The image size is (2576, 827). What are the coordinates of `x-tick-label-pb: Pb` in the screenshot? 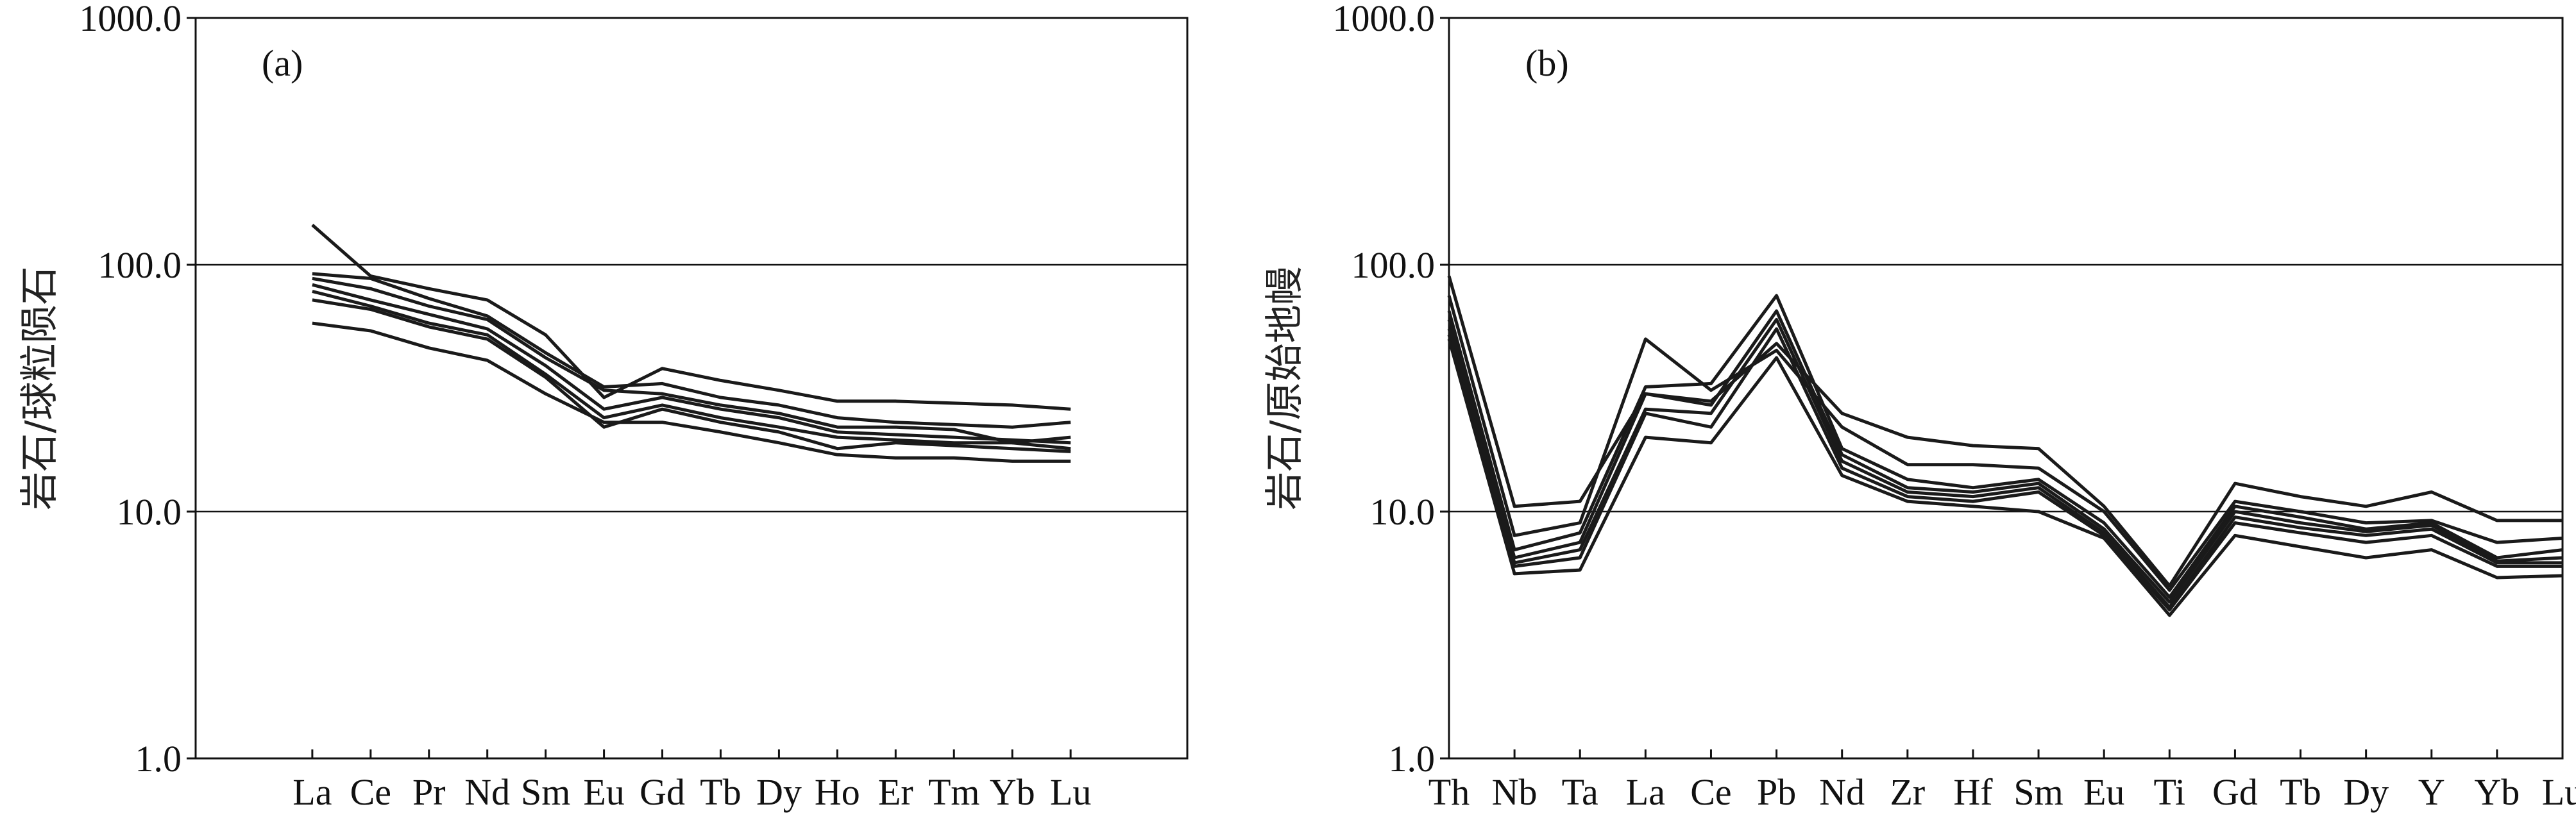 It's located at (1776, 792).